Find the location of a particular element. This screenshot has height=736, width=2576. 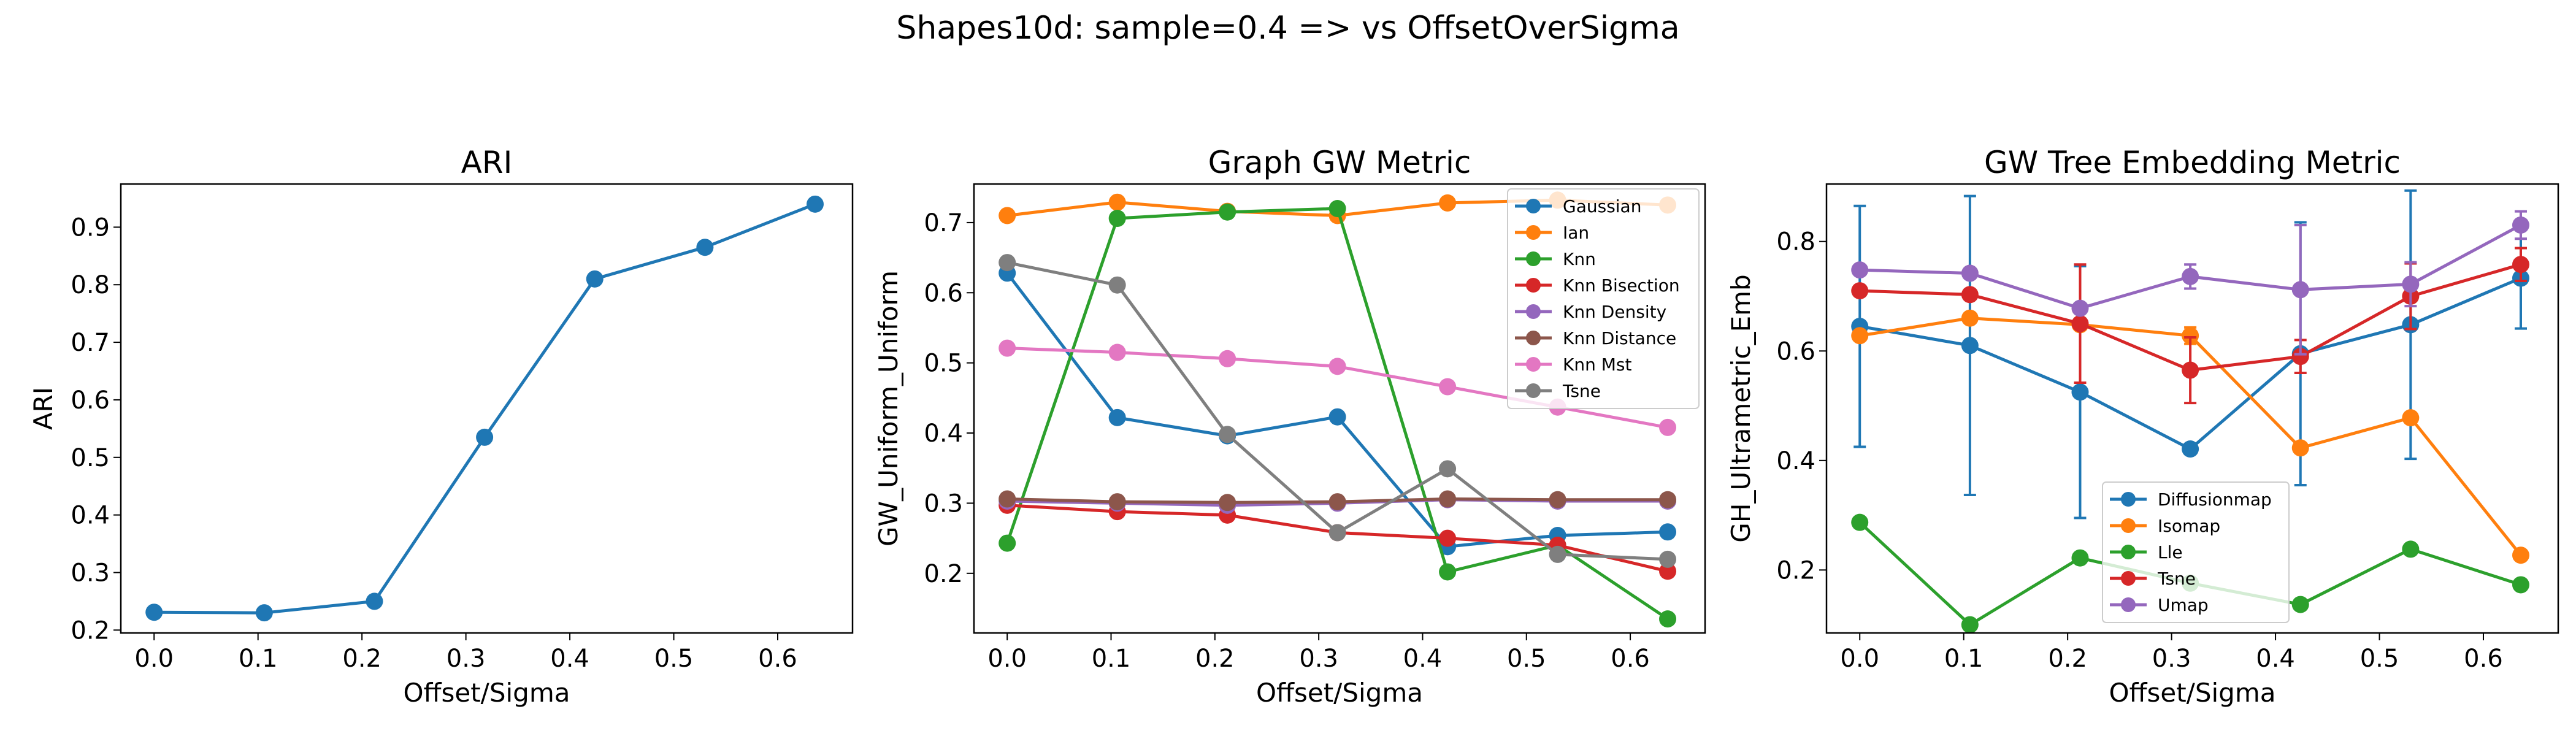

x-tick-label: 0.2 is located at coordinates (1215, 659).